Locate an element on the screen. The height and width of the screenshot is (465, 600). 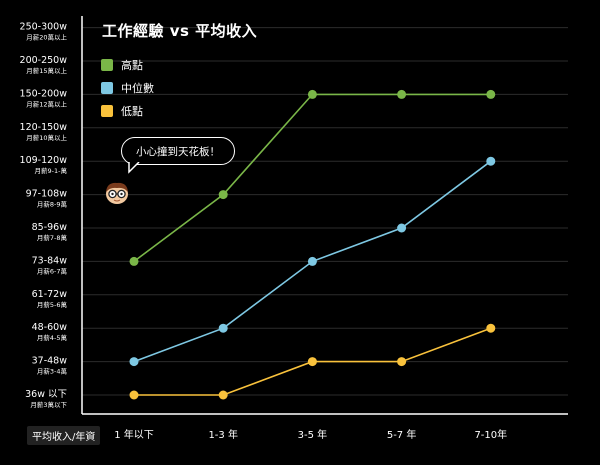
y-tick-label: 85-96w is located at coordinates (50, 227).